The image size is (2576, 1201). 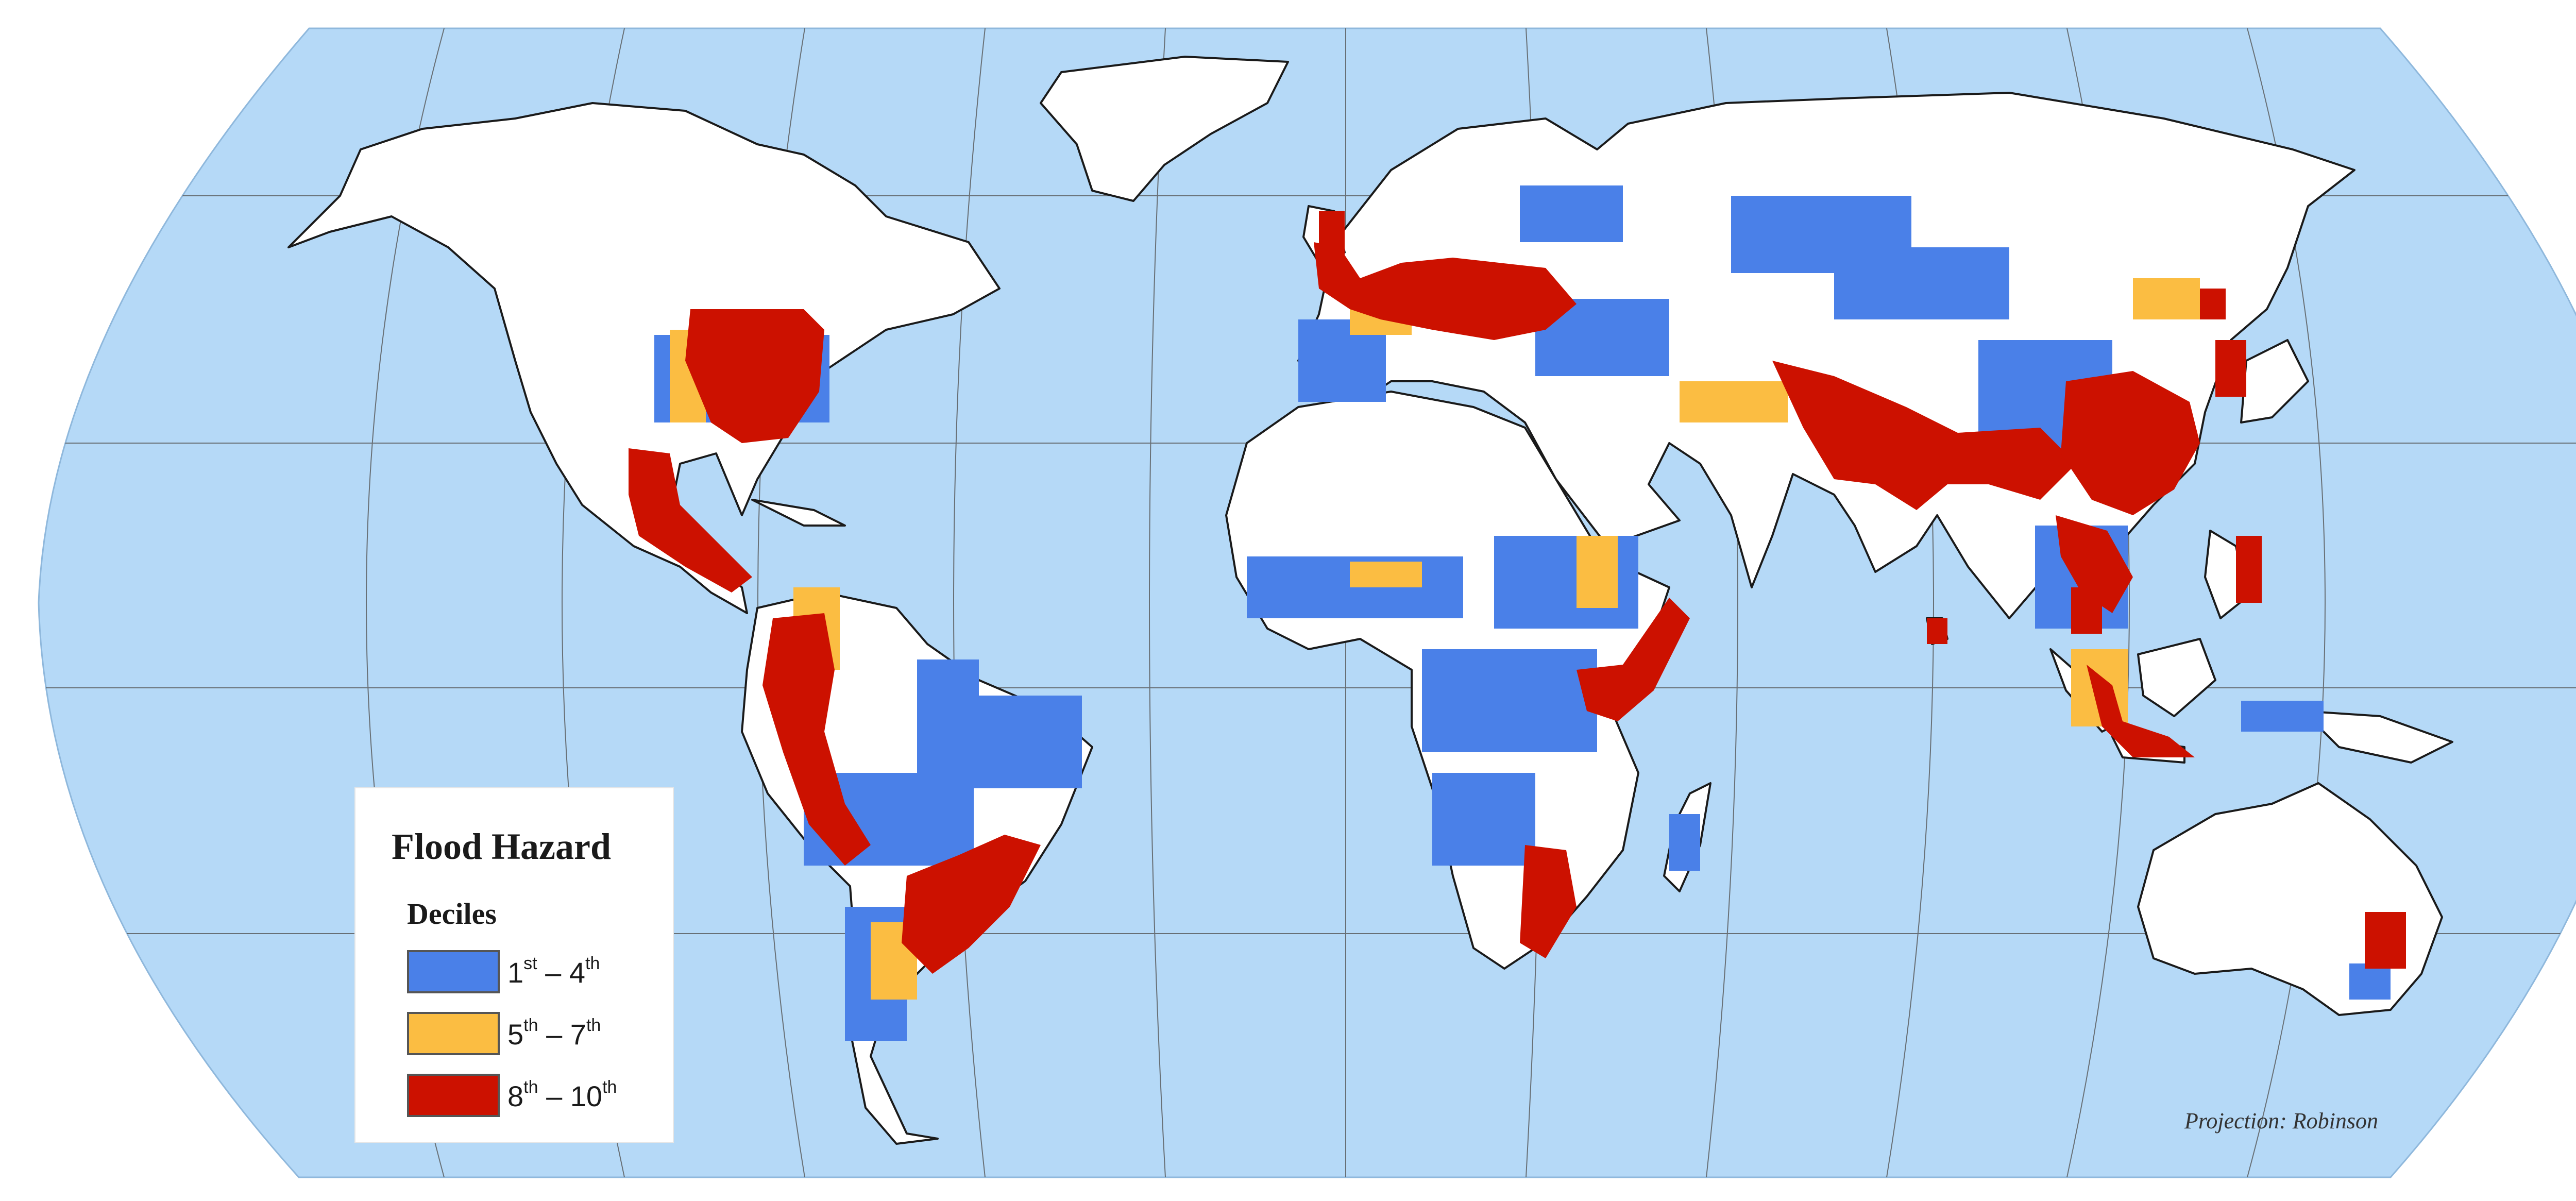 I want to click on cuba, so click(x=799, y=513).